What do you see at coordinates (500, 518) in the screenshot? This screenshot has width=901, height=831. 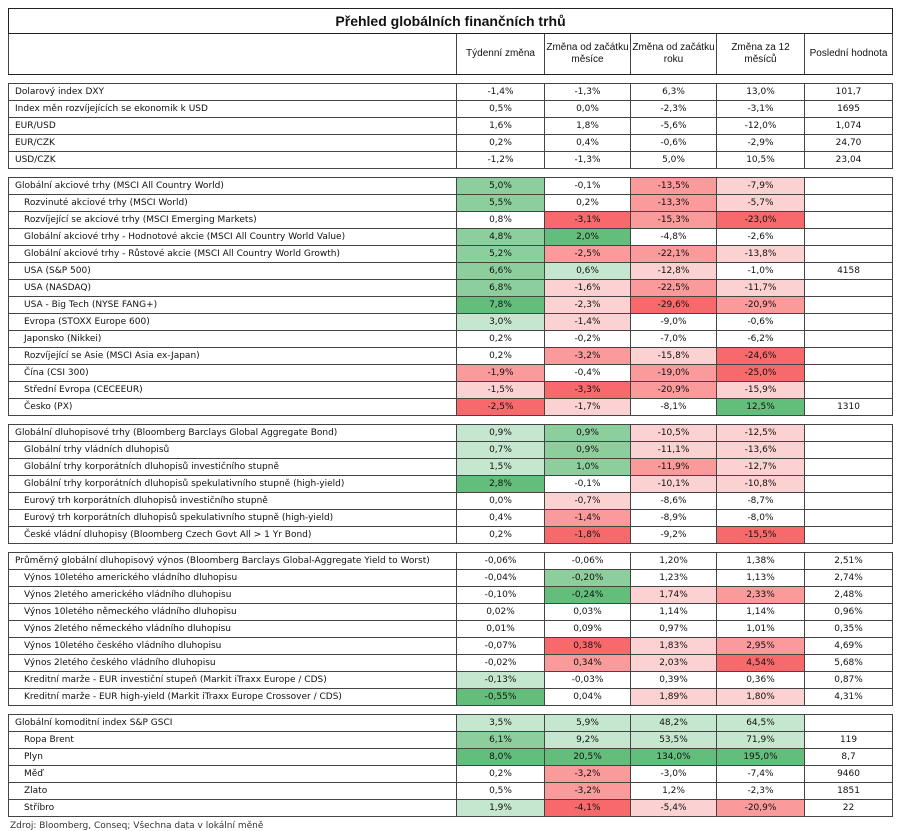 I see `weekly-change-cell: 0,4%` at bounding box center [500, 518].